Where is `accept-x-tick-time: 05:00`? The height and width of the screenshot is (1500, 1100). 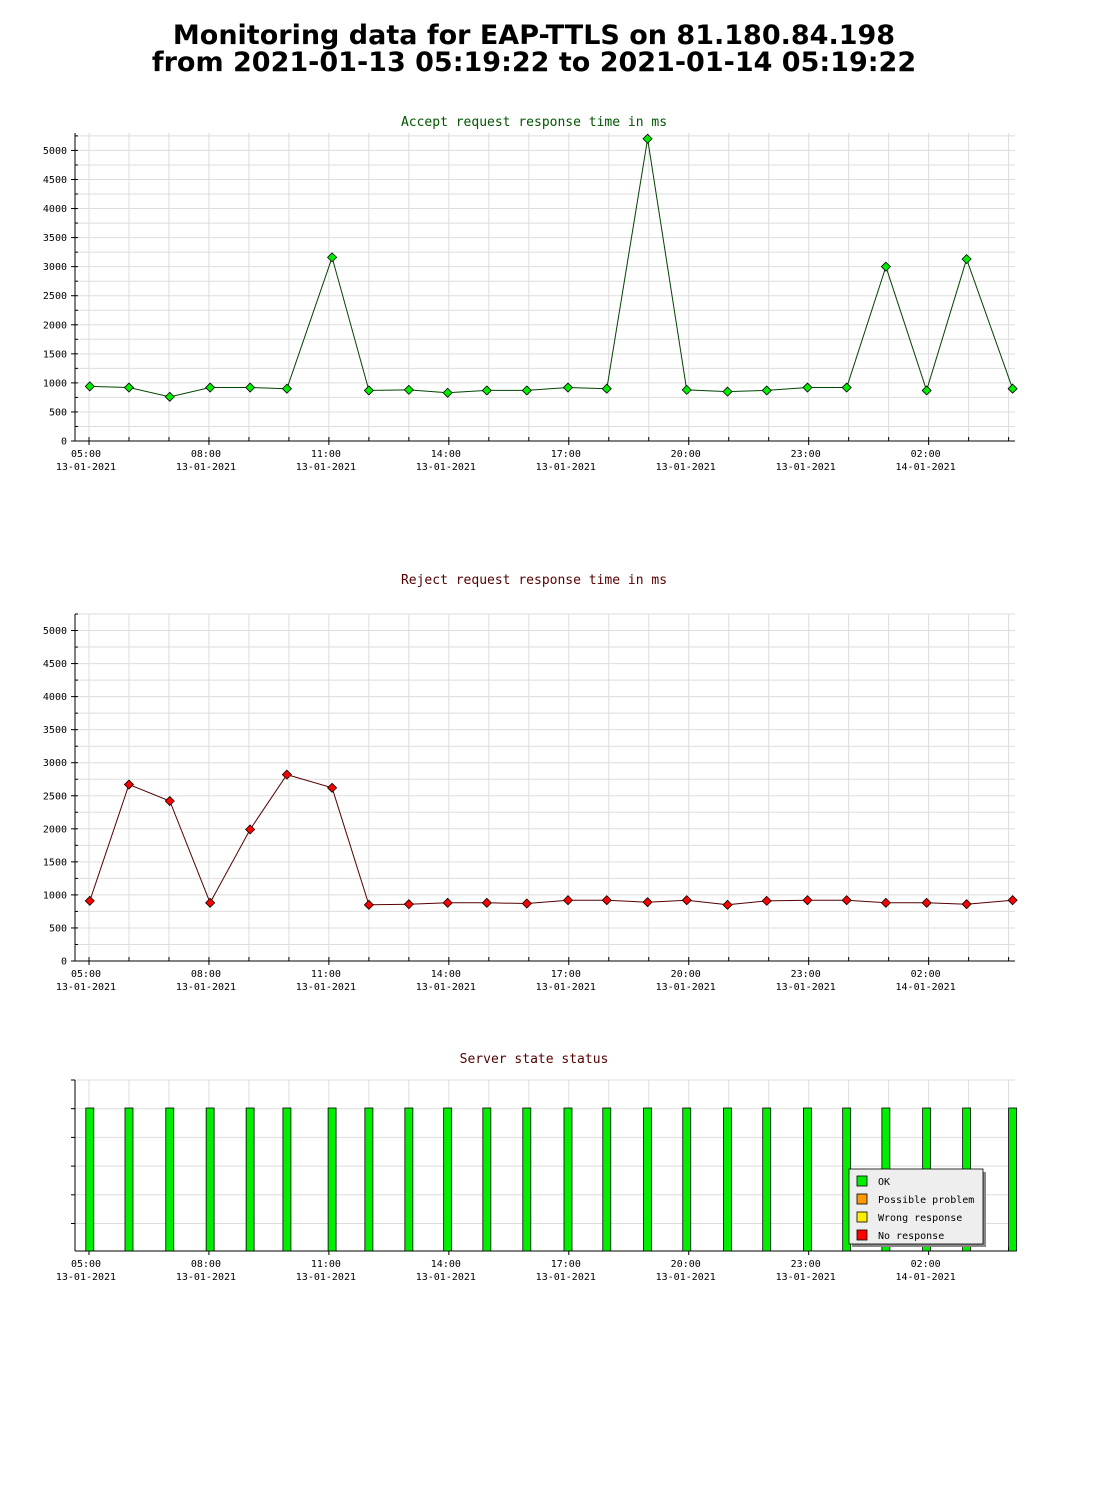 accept-x-tick-time: 05:00 is located at coordinates (86, 454).